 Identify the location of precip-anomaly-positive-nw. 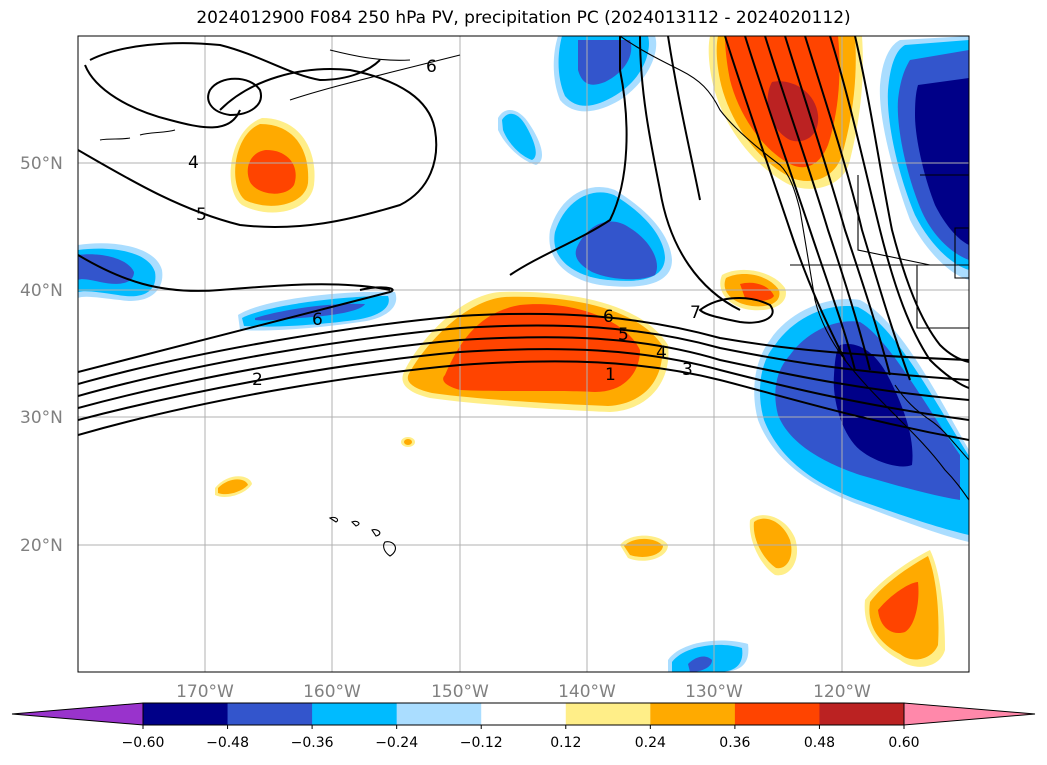
(272, 165).